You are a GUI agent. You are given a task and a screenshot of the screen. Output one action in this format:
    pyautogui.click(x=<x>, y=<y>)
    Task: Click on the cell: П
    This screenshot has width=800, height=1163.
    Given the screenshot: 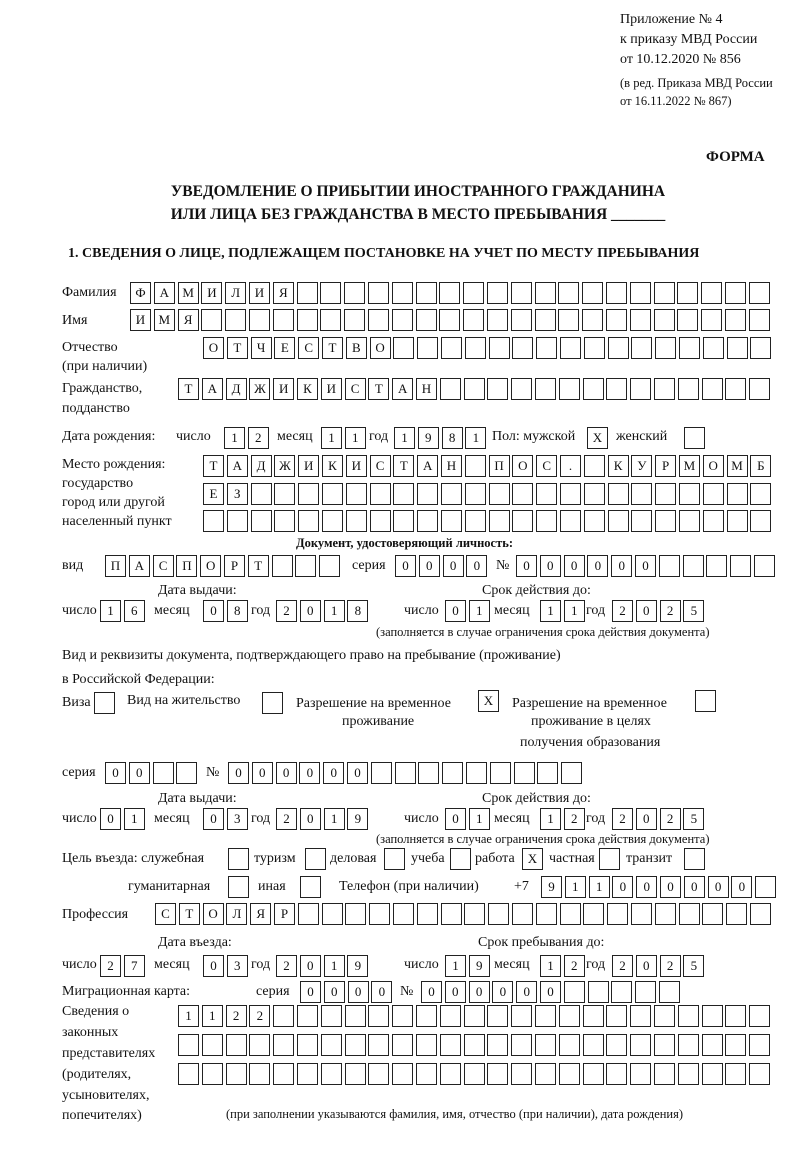 What is the action you would take?
    pyautogui.click(x=187, y=566)
    